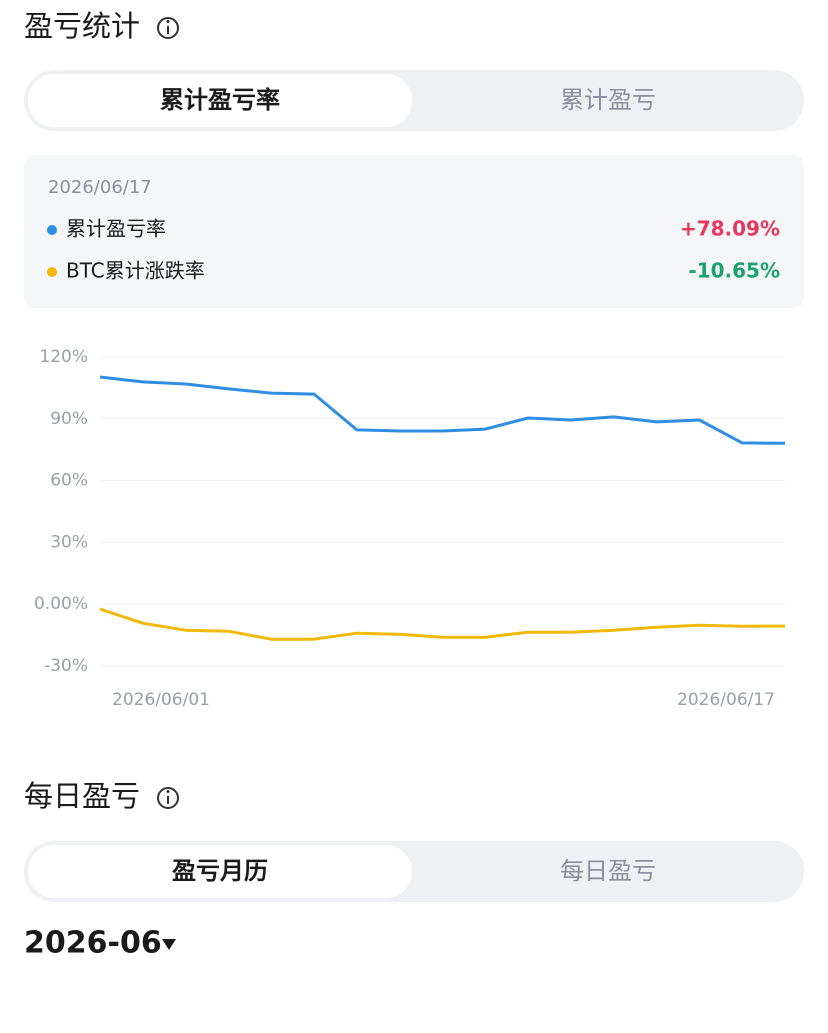  I want to click on y-tick-label: 30%, so click(69, 542).